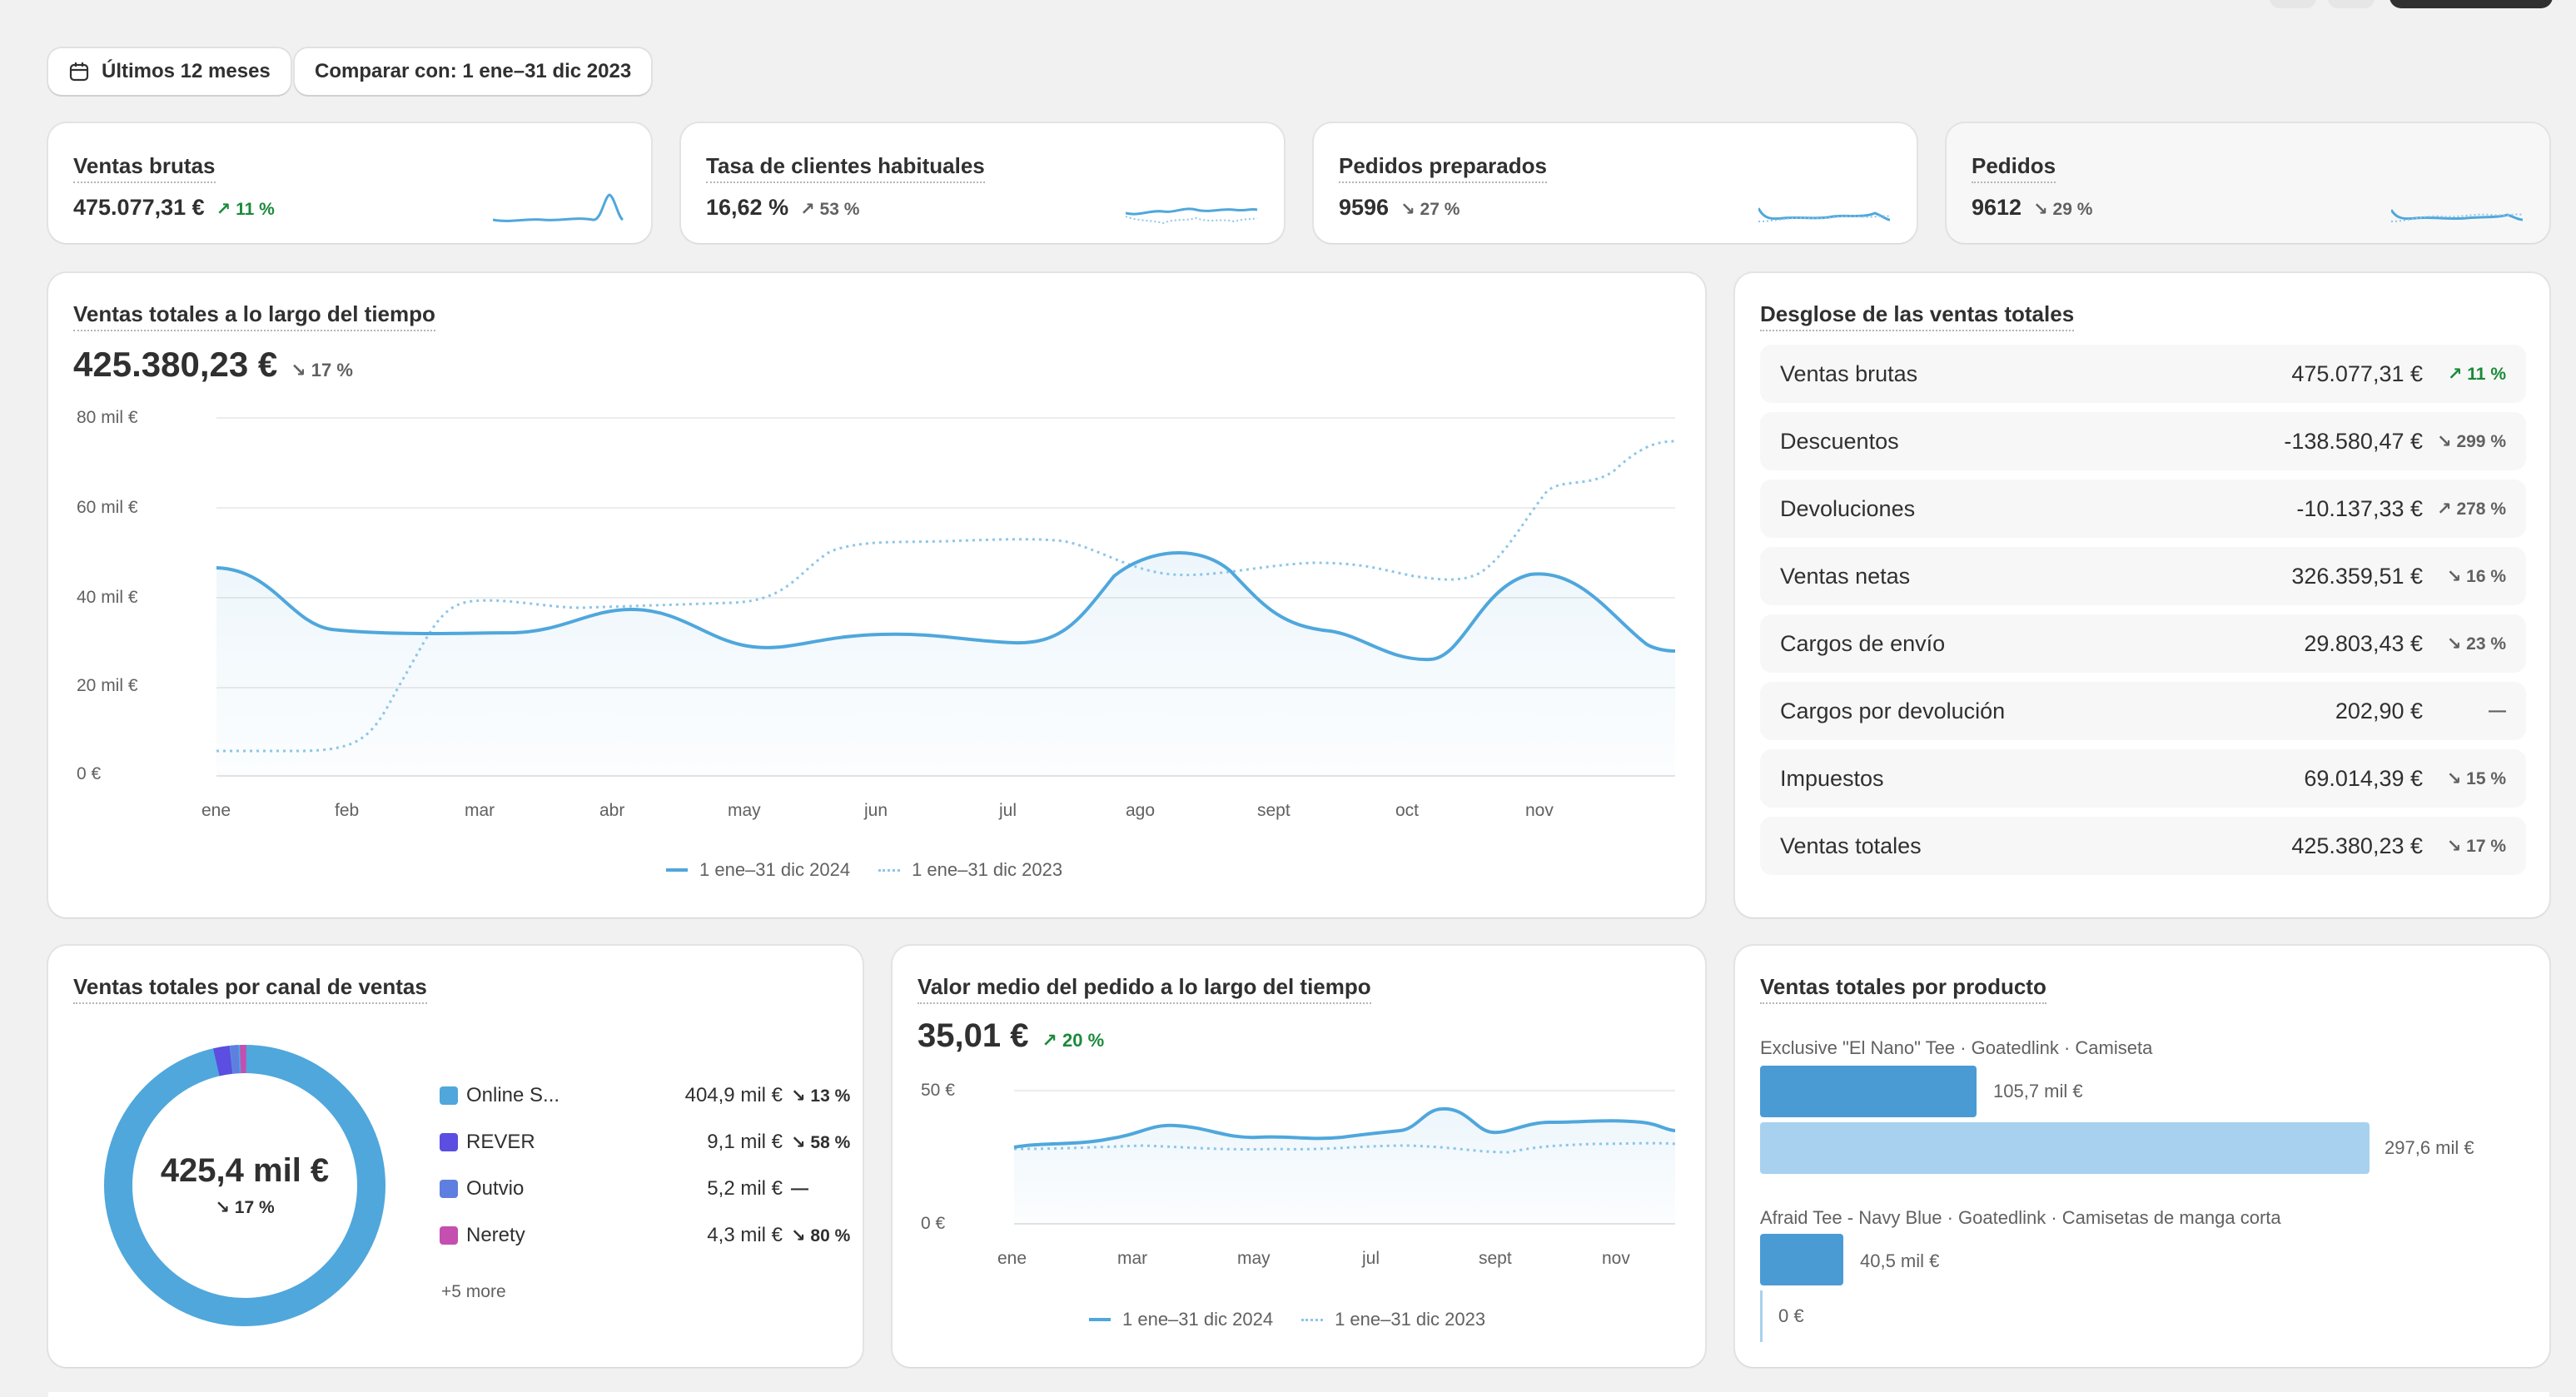 This screenshot has width=2576, height=1397. What do you see at coordinates (1443, 168) in the screenshot?
I see `kpi-title: Pedidos preparados` at bounding box center [1443, 168].